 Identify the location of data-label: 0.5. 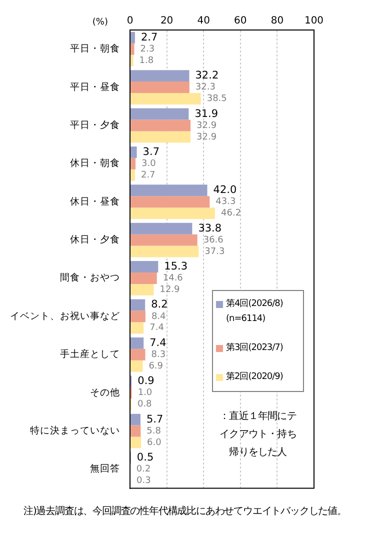
(145, 457).